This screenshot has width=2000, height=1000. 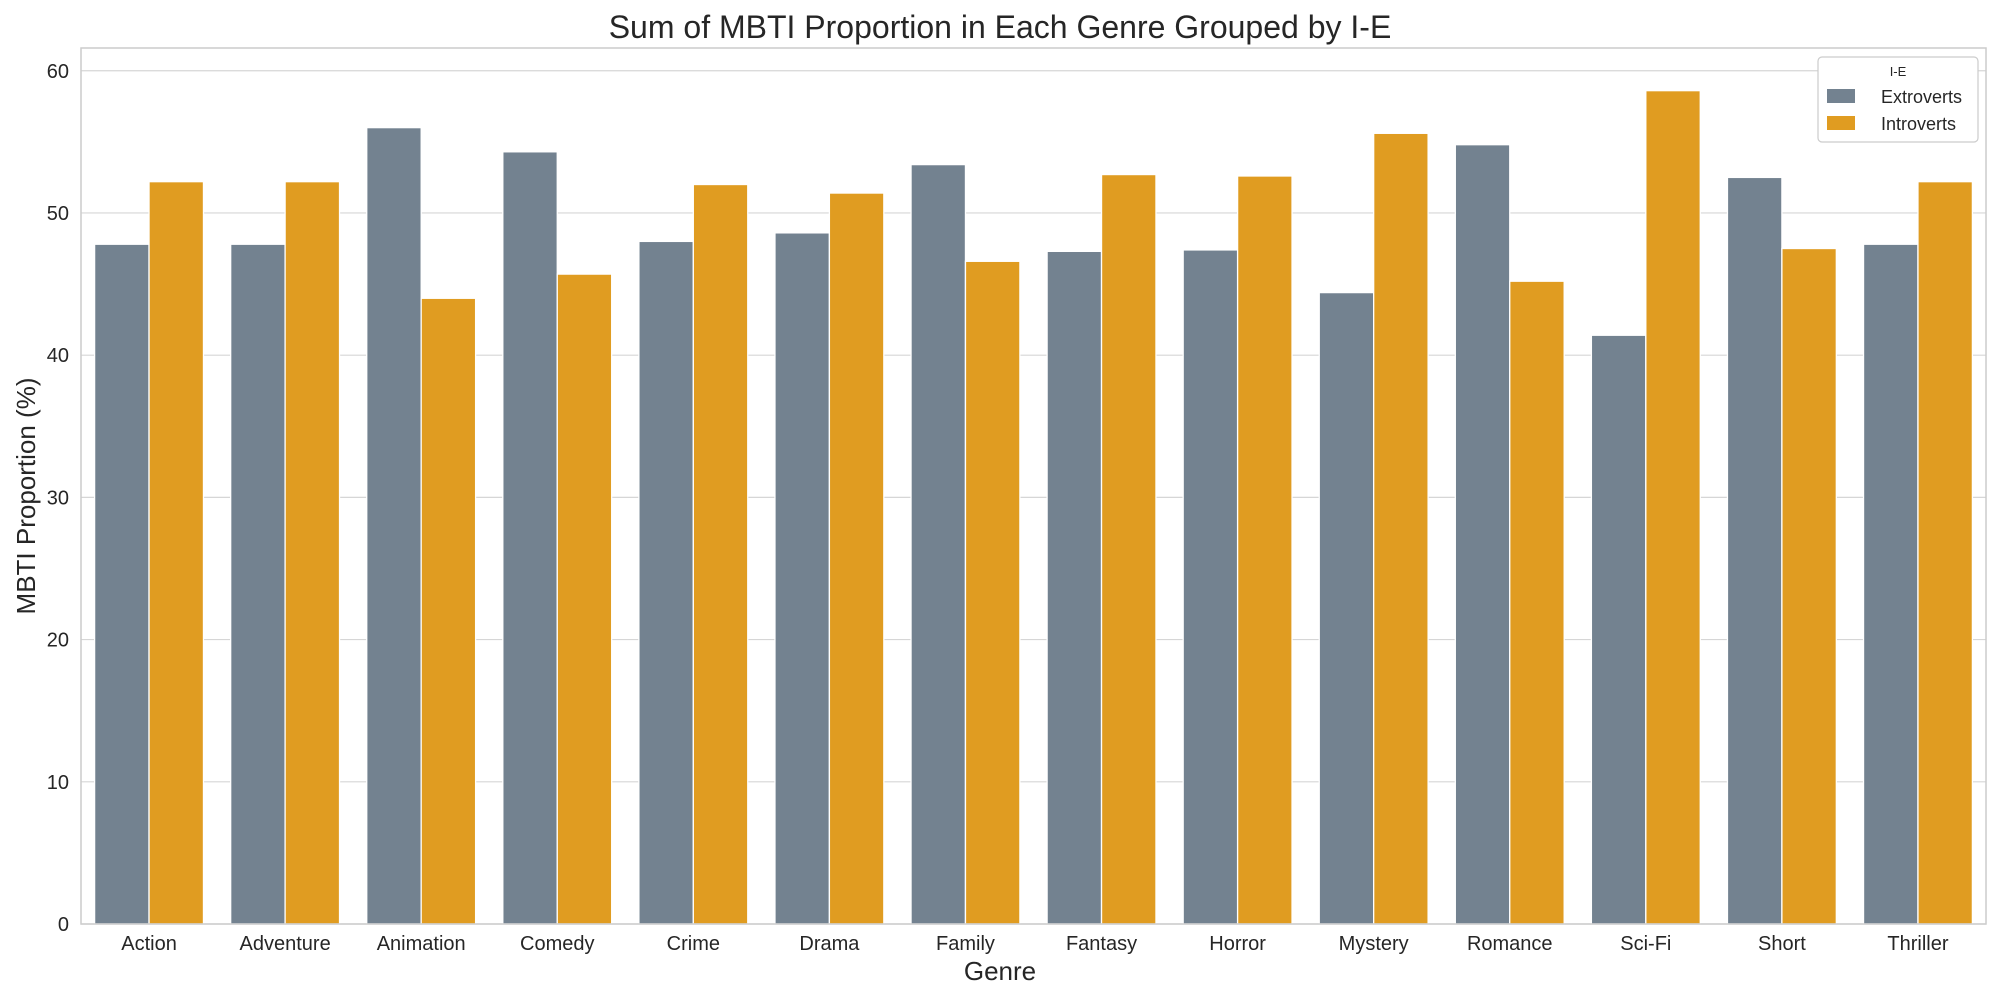 What do you see at coordinates (1841, 123) in the screenshot?
I see `legend-swatch-introverts` at bounding box center [1841, 123].